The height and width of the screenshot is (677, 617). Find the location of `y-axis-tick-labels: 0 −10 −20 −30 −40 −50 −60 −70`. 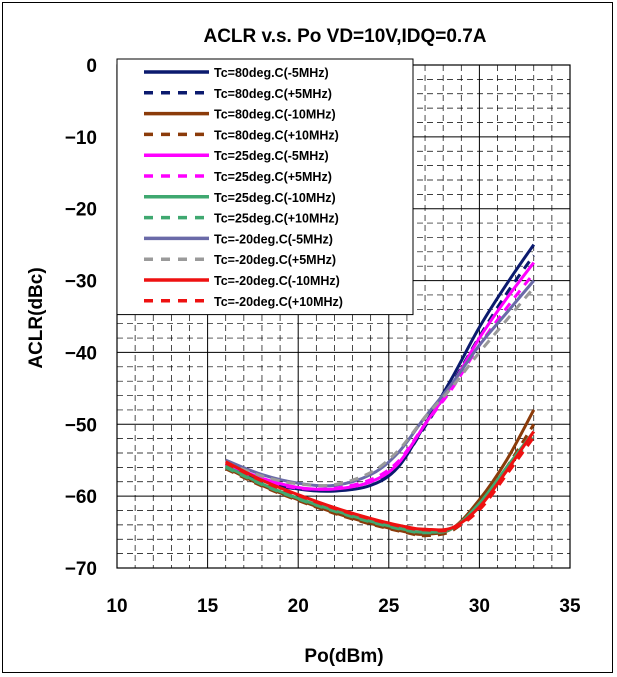

y-axis-tick-labels: 0 −10 −20 −30 −40 −50 −60 −70 is located at coordinates (81, 318).